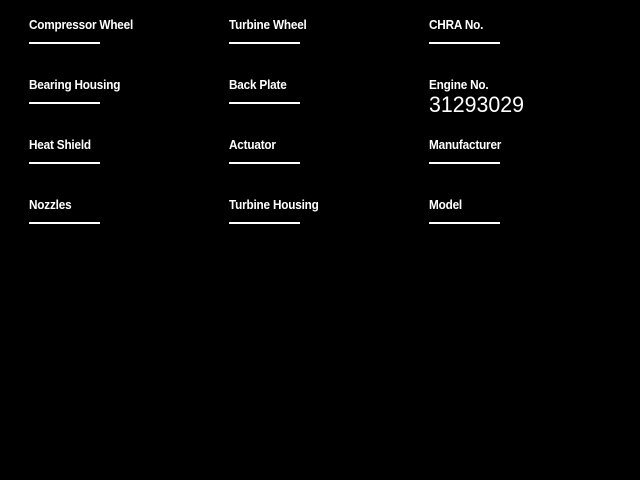  Describe the element at coordinates (252, 145) in the screenshot. I see `field-label: Actuator` at that location.